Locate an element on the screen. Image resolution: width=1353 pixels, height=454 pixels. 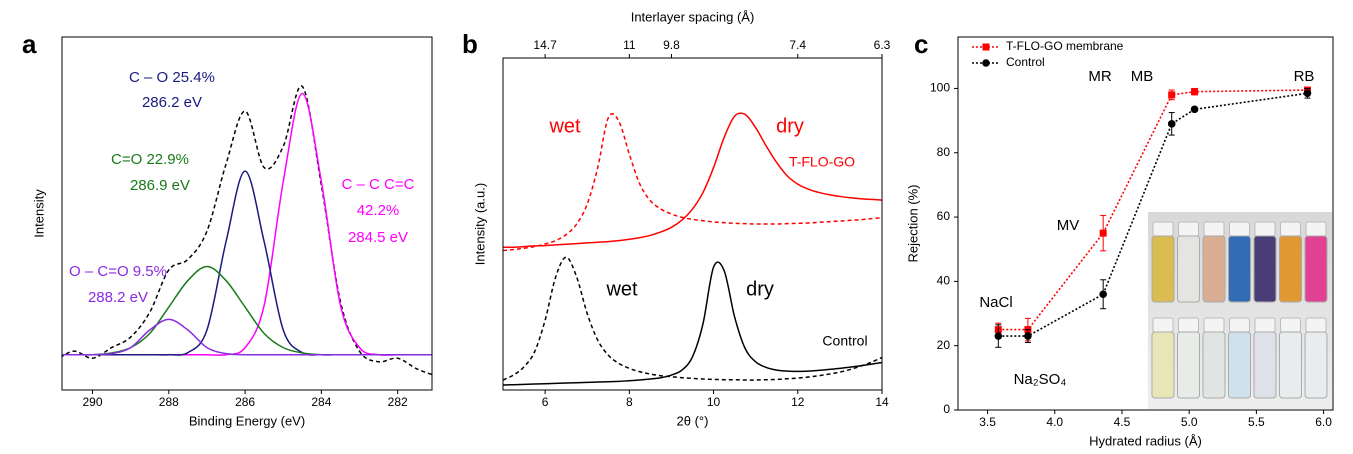
x-tick-label: 4.5 is located at coordinates (1122, 422).